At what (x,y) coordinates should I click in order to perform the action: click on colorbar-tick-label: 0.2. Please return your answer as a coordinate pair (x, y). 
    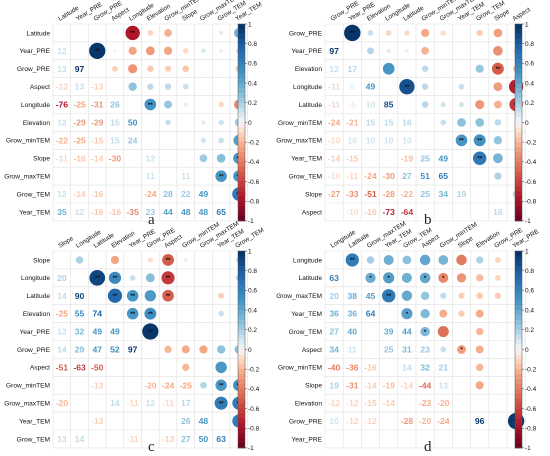
    Looking at the image, I should click on (252, 103).